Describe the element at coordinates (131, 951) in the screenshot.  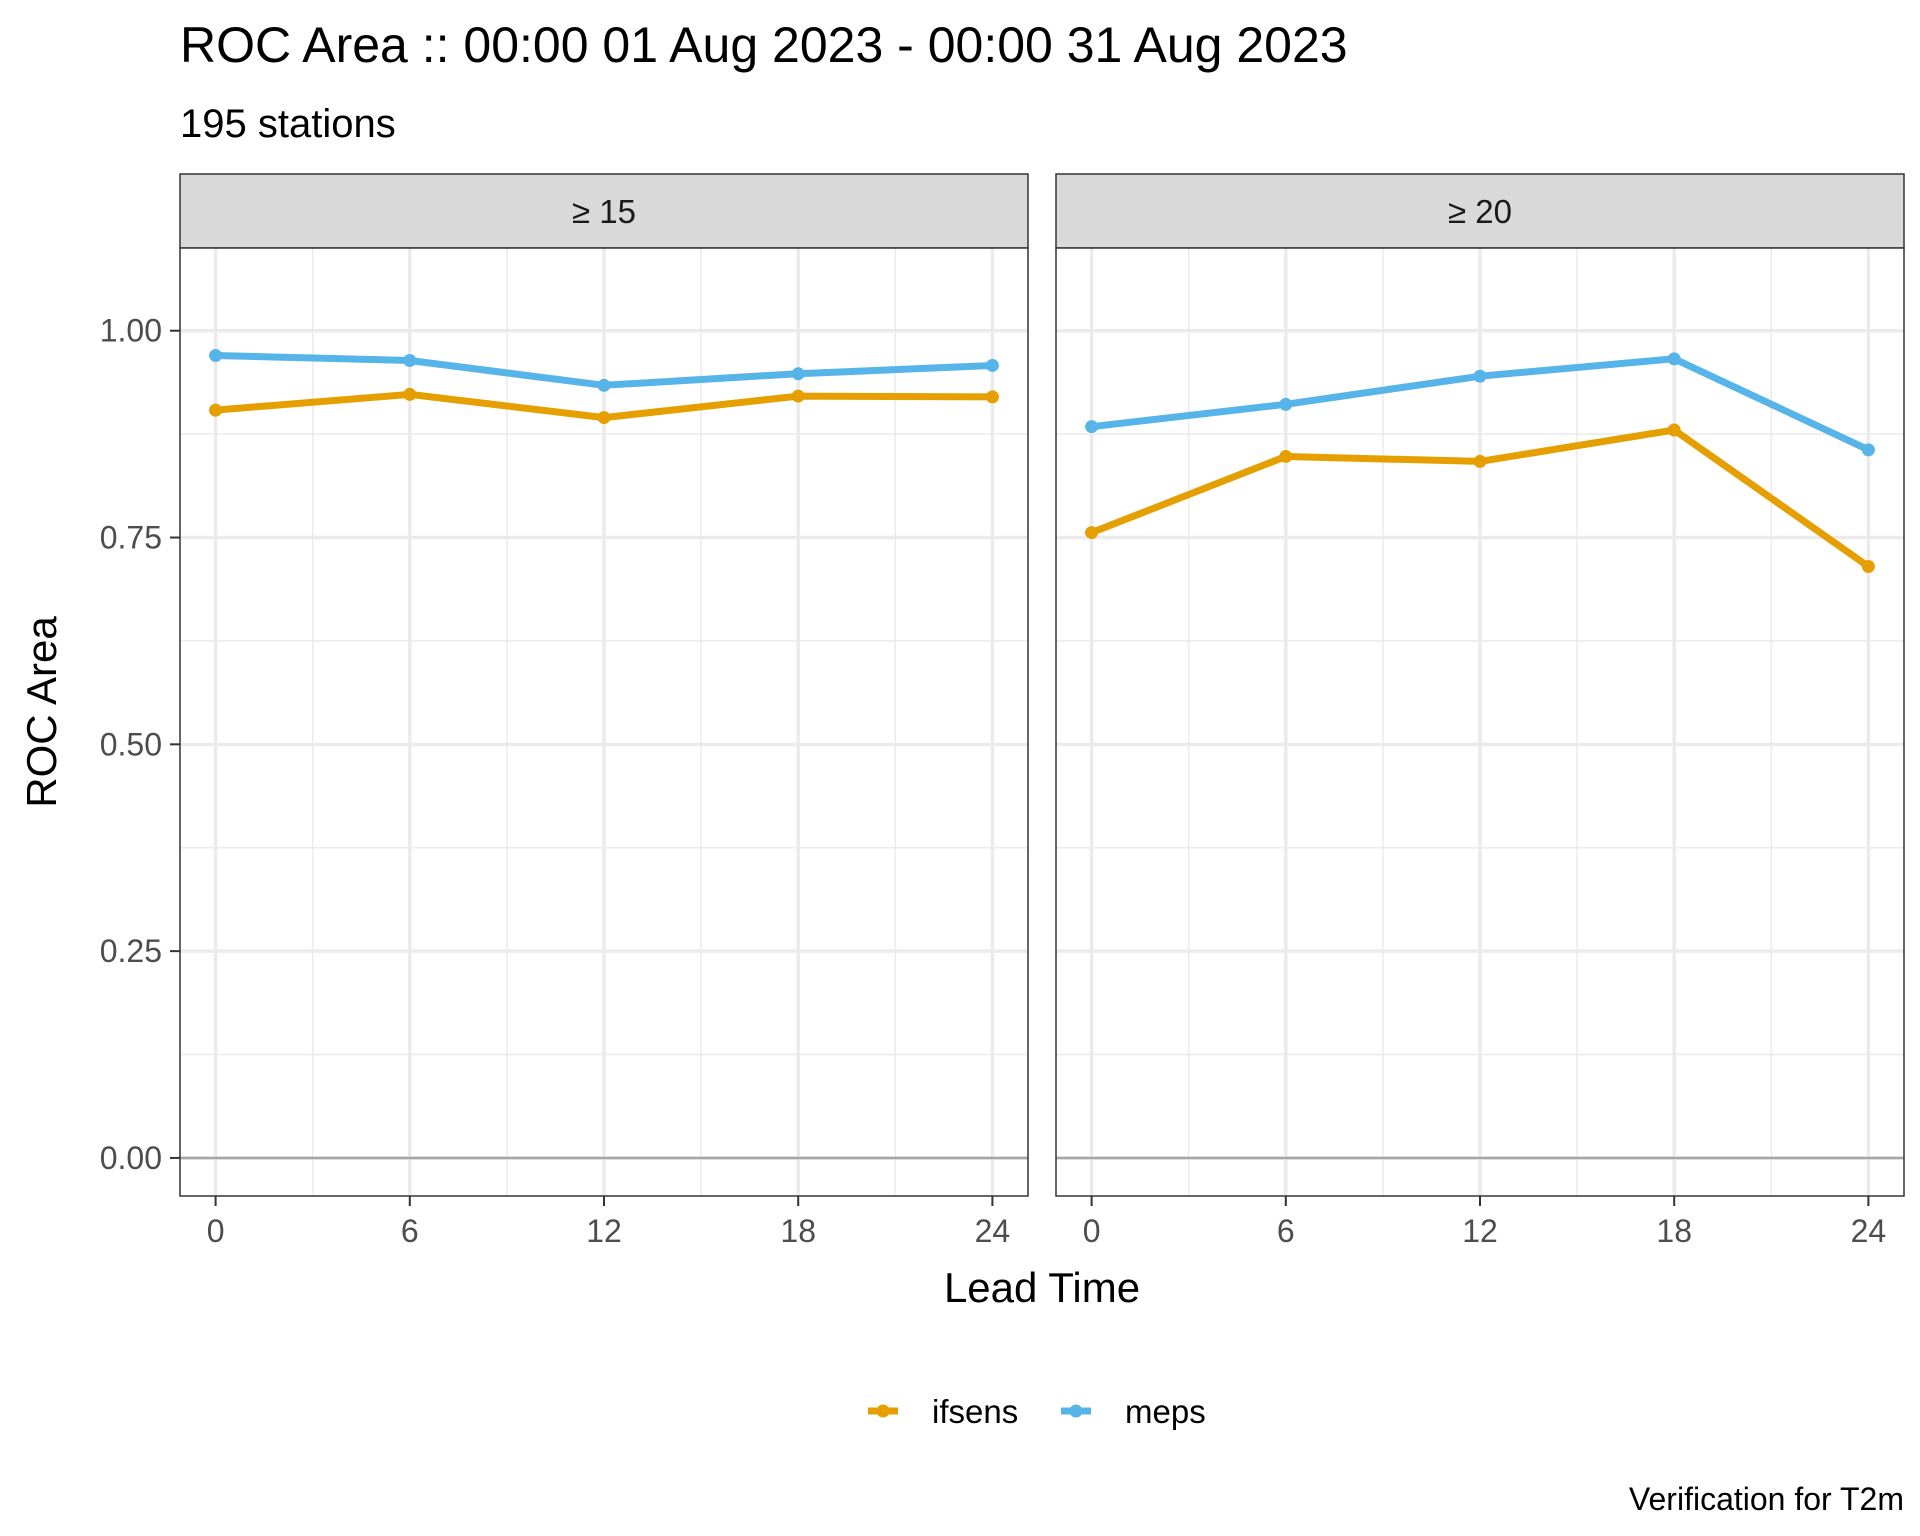
I see `y-tick-label: 0.25` at that location.